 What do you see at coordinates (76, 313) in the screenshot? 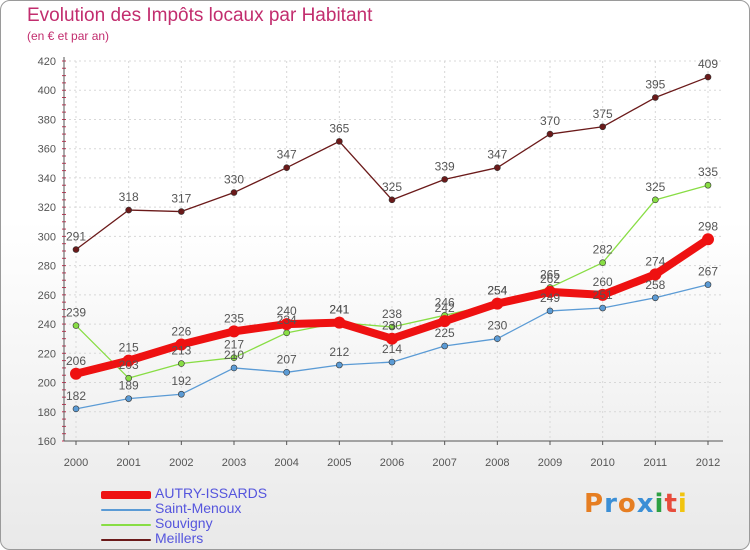
I see `data-label-souvigny: 239` at bounding box center [76, 313].